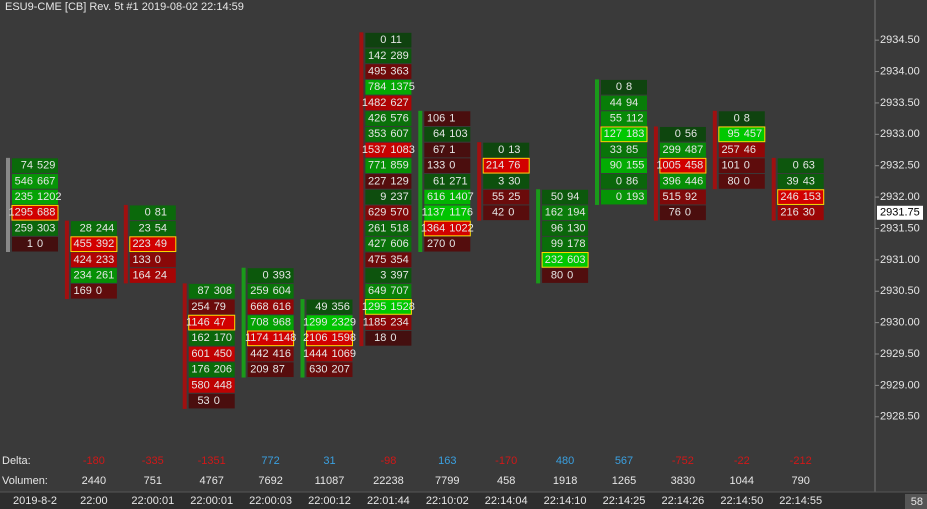 This screenshot has height=509, width=927. Describe the element at coordinates (447, 481) in the screenshot. I see `volume-value: 7799` at that location.